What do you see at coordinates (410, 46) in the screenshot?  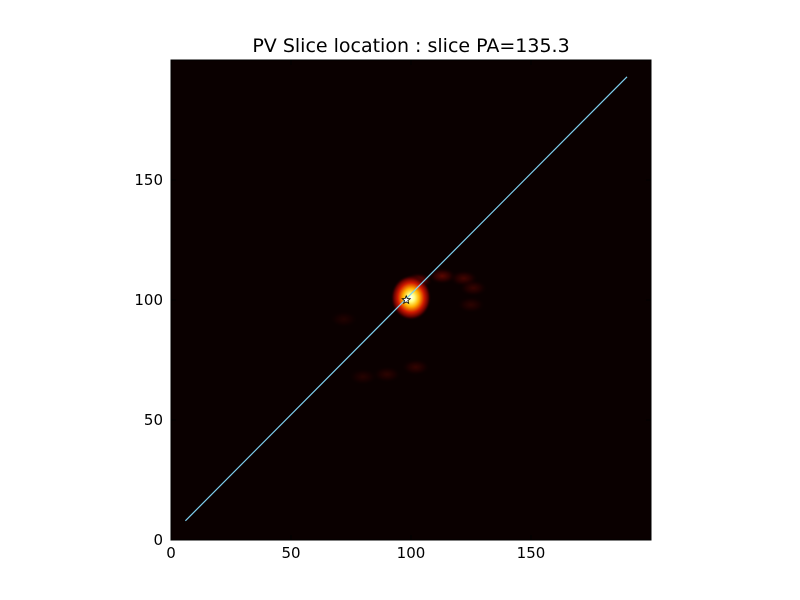 I see `chart-title: PV Slice location : slice PA=135.3` at bounding box center [410, 46].